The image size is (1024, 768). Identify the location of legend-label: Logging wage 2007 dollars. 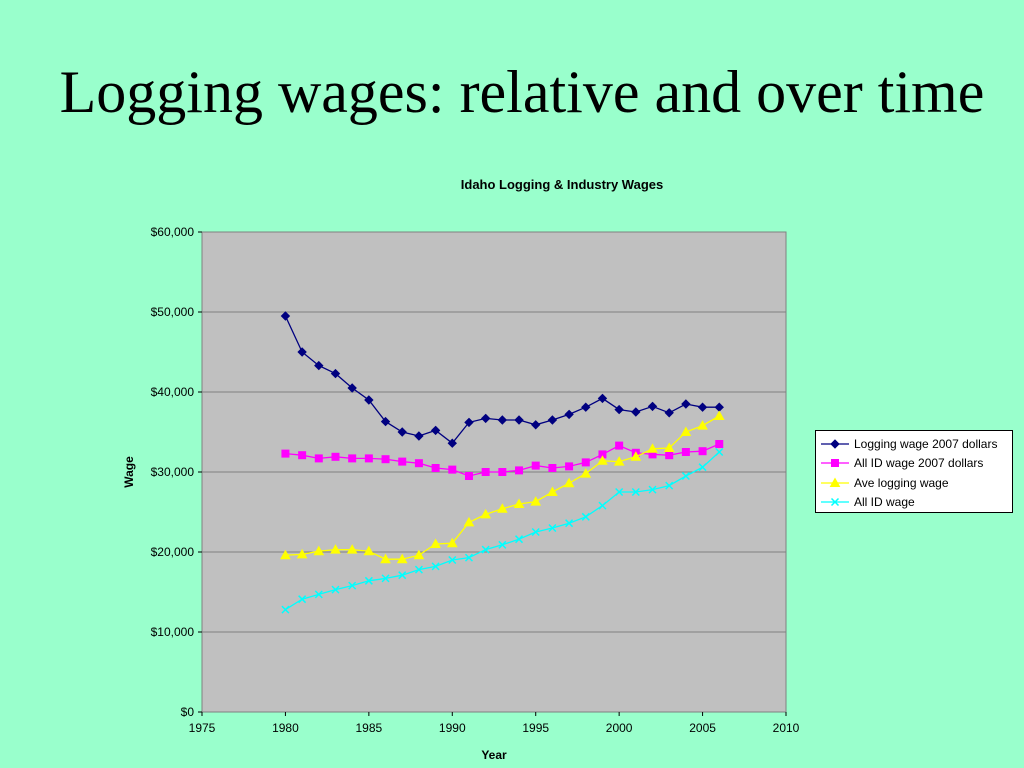
(926, 443).